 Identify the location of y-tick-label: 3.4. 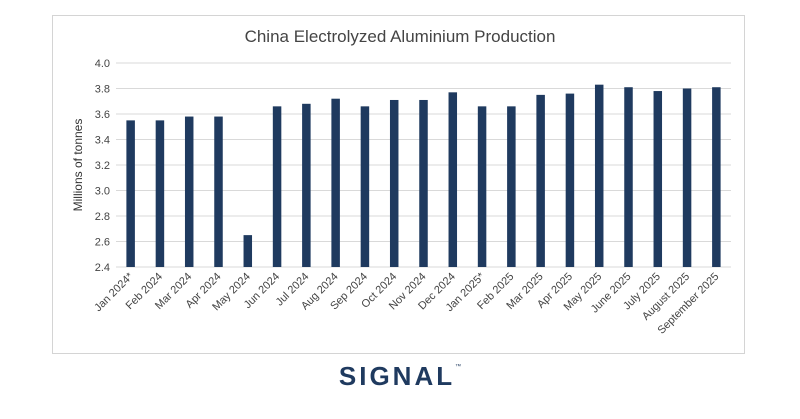
(102, 141).